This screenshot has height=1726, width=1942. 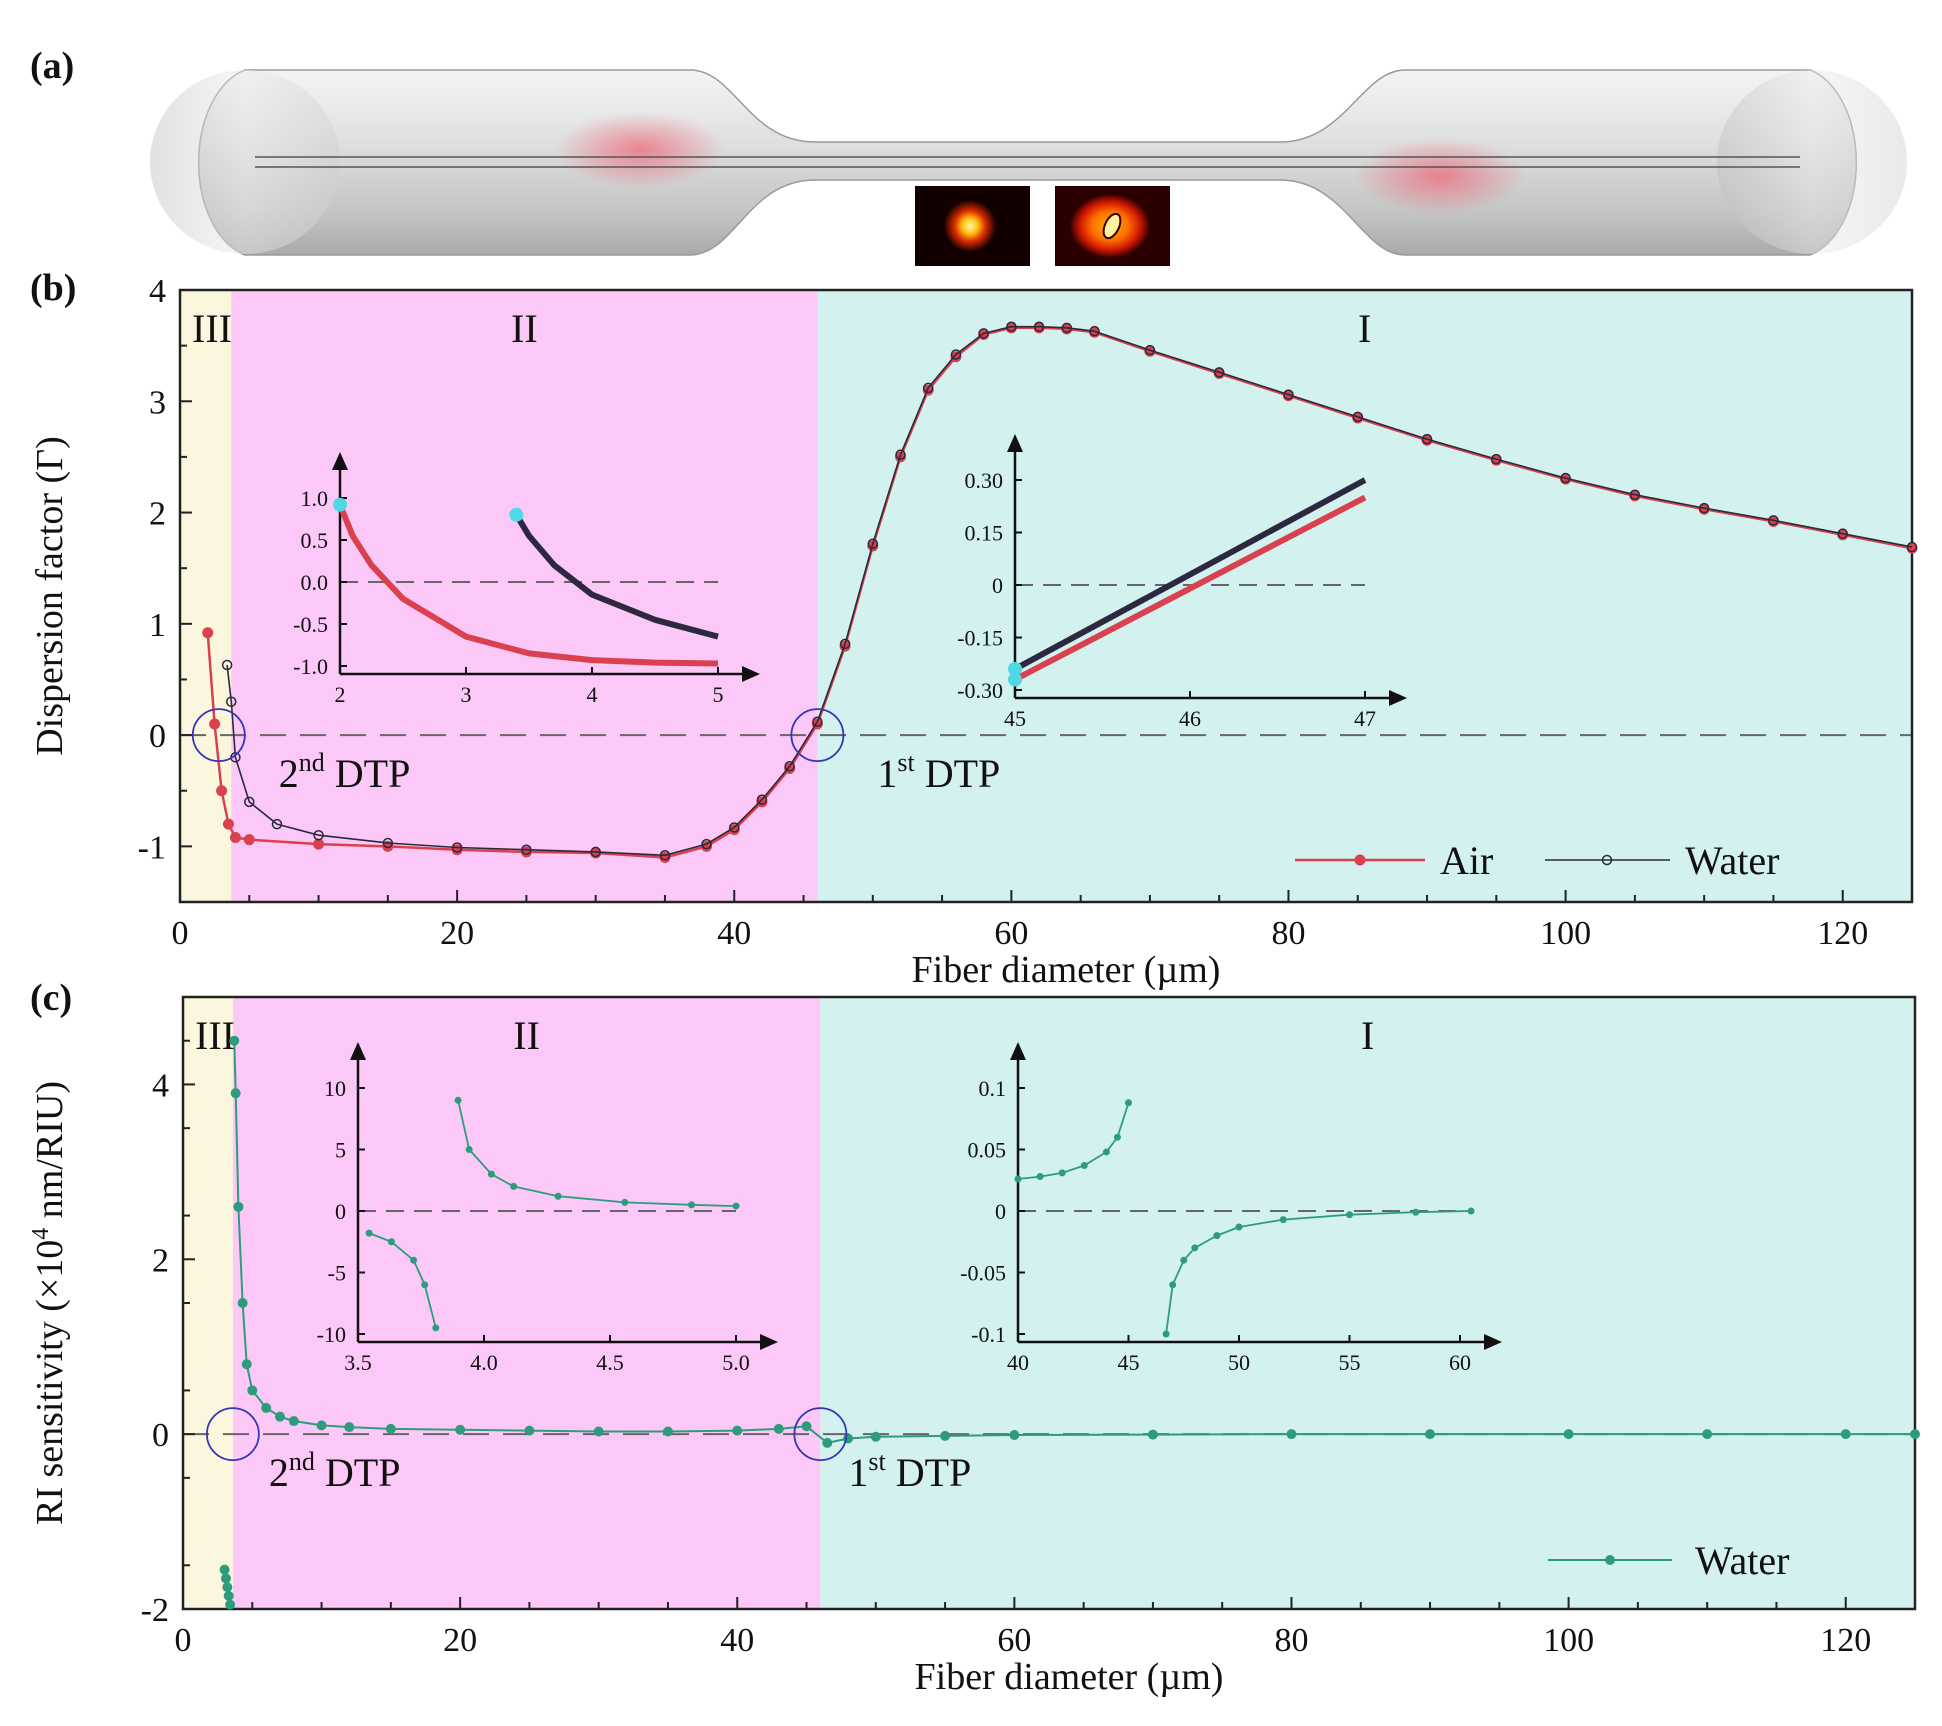 I want to click on inset-x-tick-label: 3, so click(x=466, y=694).